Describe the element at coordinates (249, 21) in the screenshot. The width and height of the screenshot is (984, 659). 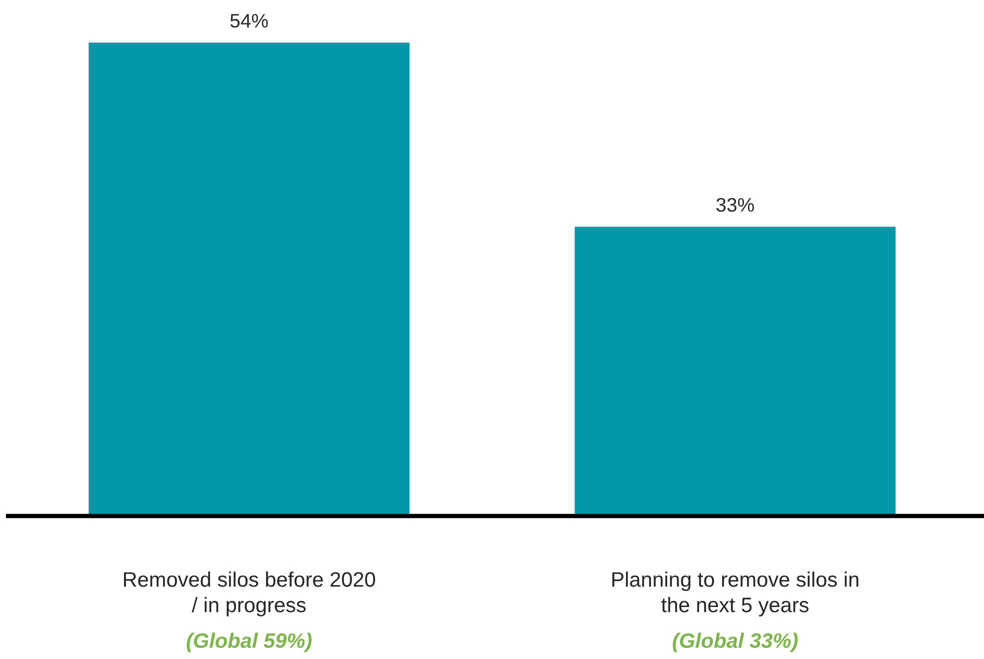
I see `data-label: 54%` at that location.